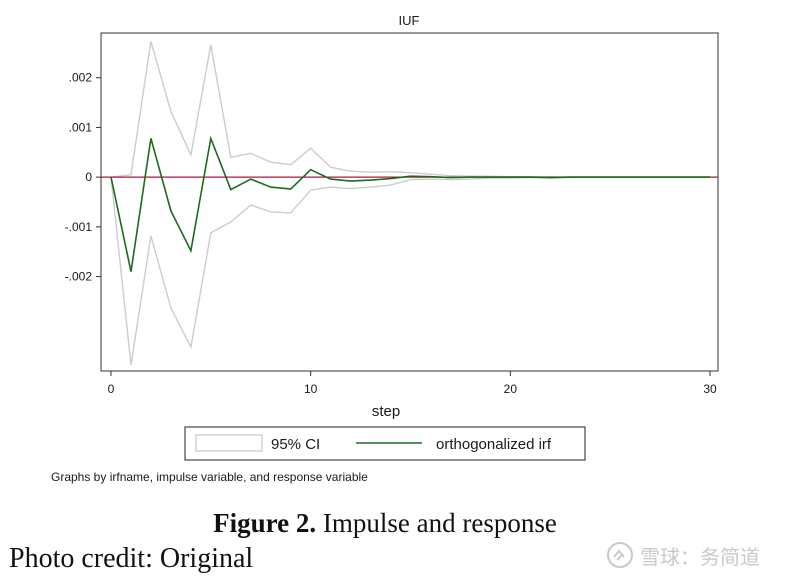 The width and height of the screenshot is (800, 580). Describe the element at coordinates (295, 444) in the screenshot. I see `legend-ci-label: 95% CI` at that location.